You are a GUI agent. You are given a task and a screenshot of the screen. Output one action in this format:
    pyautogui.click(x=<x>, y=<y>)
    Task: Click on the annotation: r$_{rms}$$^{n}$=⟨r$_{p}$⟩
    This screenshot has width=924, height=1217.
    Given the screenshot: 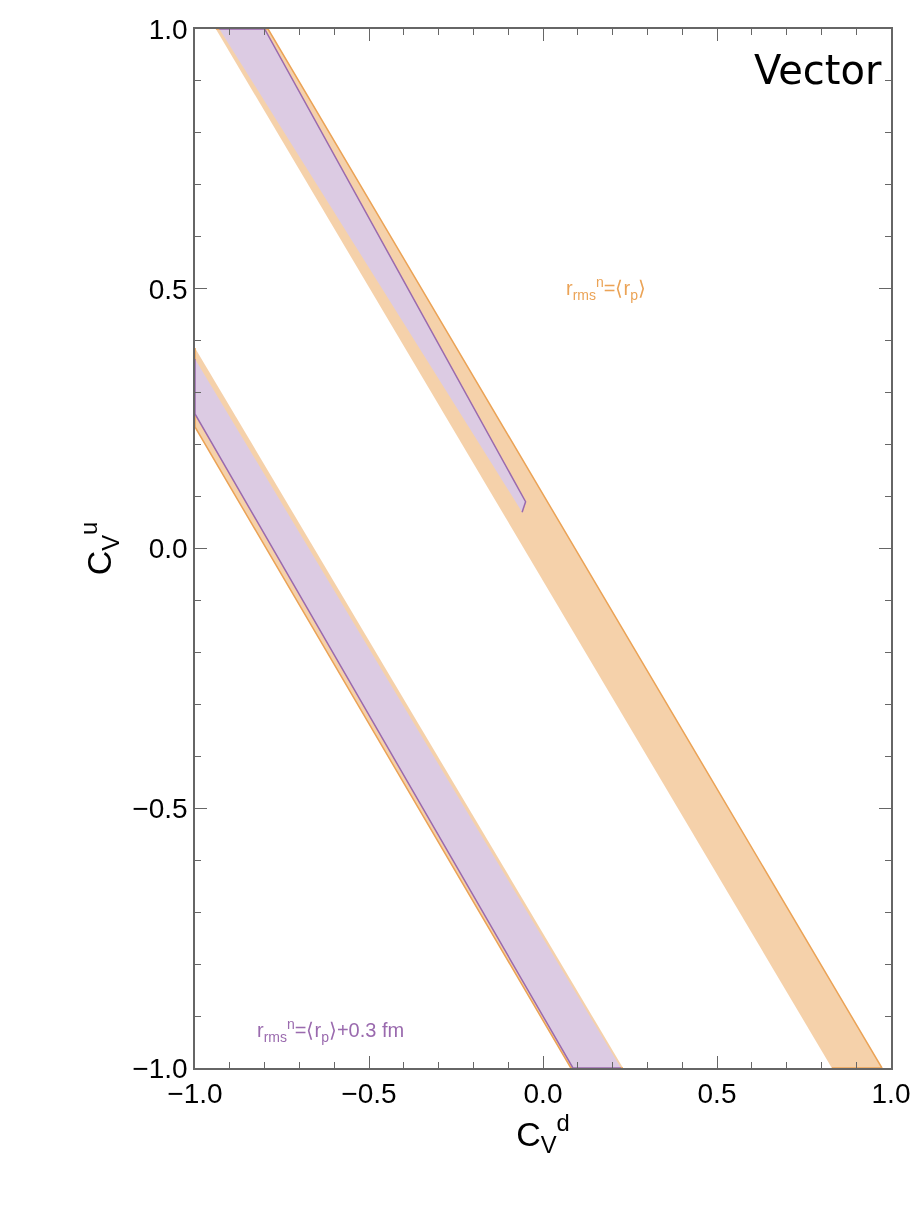 What is the action you would take?
    pyautogui.click(x=606, y=288)
    